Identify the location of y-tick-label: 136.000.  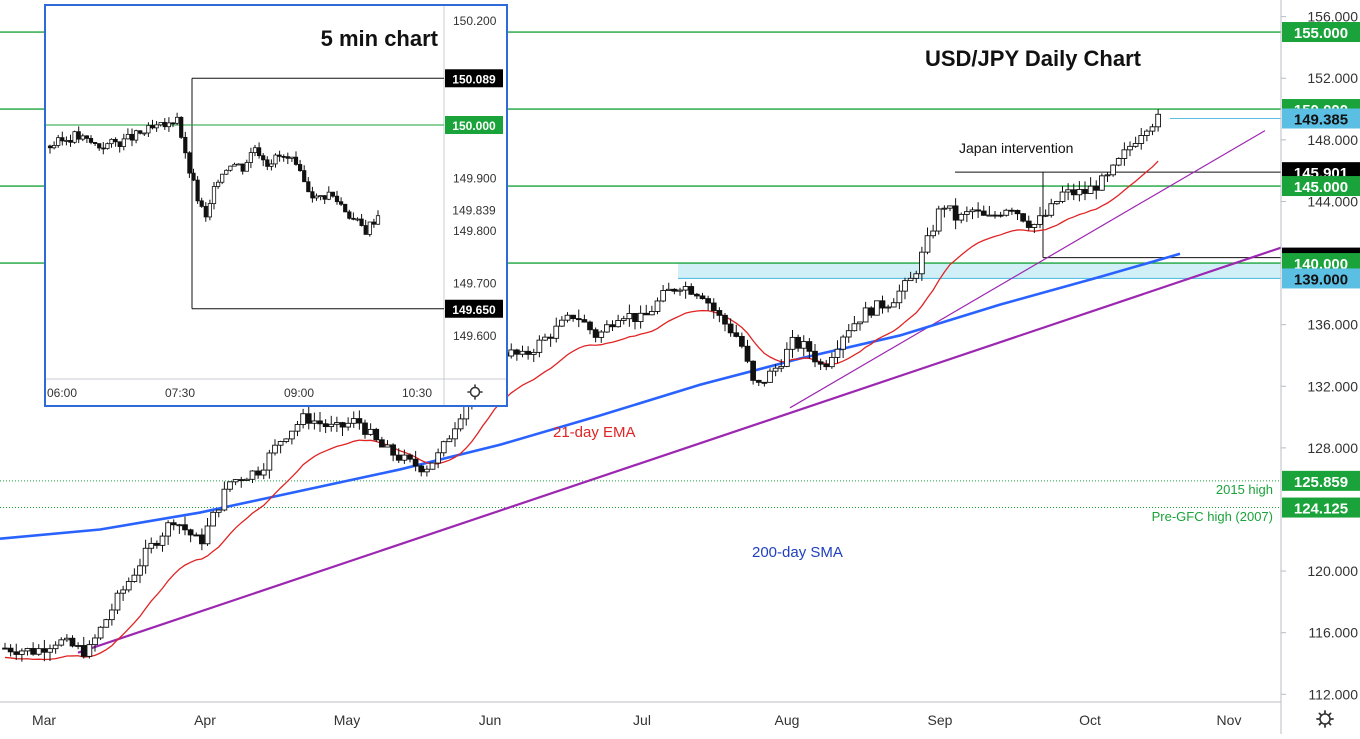
(1332, 325).